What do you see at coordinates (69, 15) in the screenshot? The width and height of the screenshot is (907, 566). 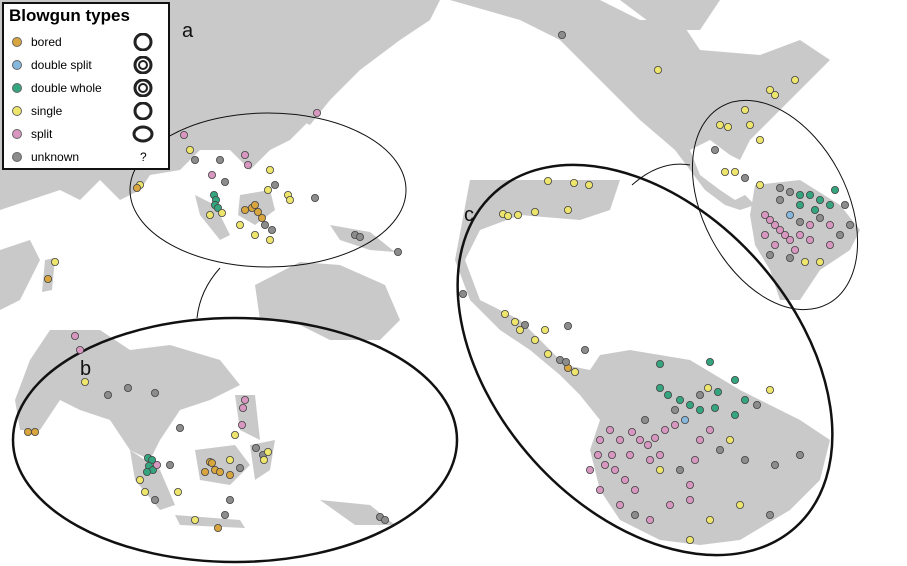 I see `legend-title: Blowgun types` at bounding box center [69, 15].